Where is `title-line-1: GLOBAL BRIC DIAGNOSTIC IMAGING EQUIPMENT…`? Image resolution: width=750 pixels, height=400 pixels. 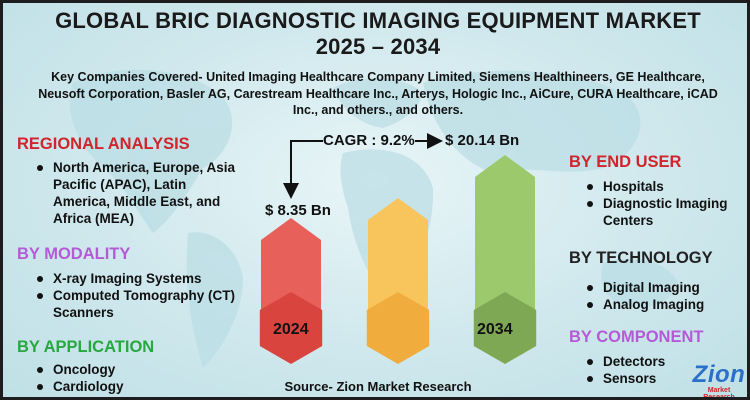 title-line-1: GLOBAL BRIC DIAGNOSTIC IMAGING EQUIPMENT… is located at coordinates (378, 20).